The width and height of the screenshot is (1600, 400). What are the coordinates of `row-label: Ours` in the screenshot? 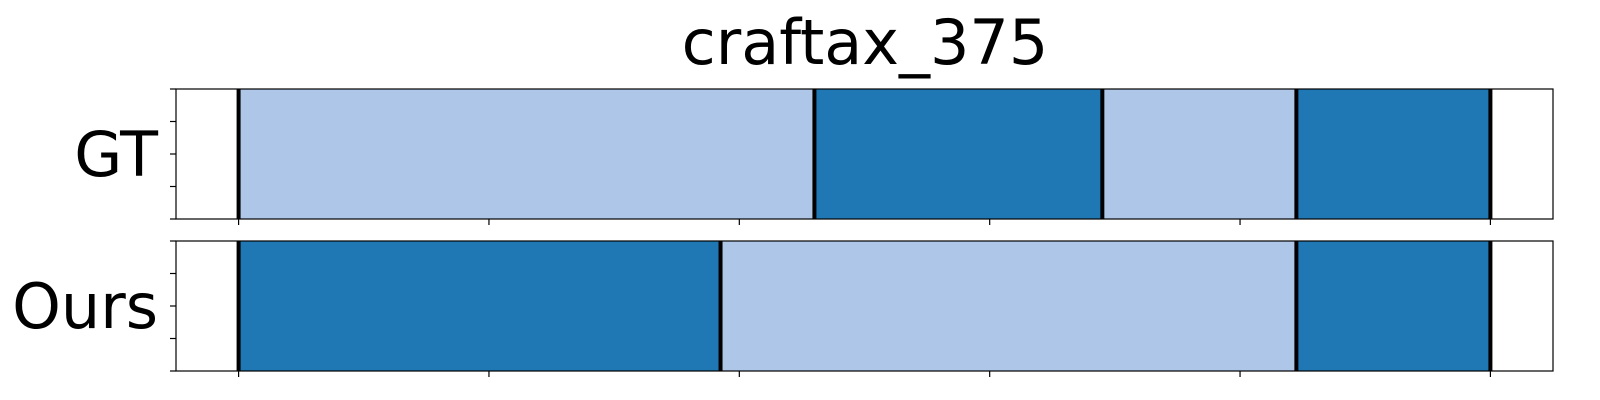 It's located at (85, 306).